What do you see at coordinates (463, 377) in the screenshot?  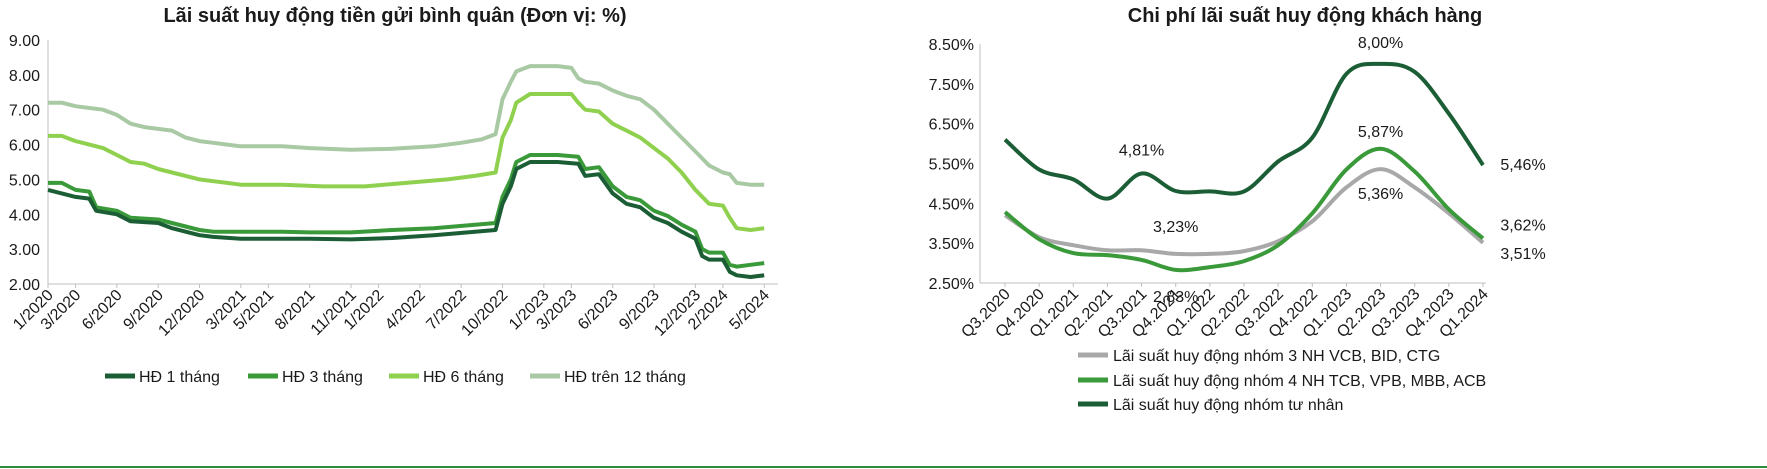 I see `left-legend-label: HĐ 6 tháng` at bounding box center [463, 377].